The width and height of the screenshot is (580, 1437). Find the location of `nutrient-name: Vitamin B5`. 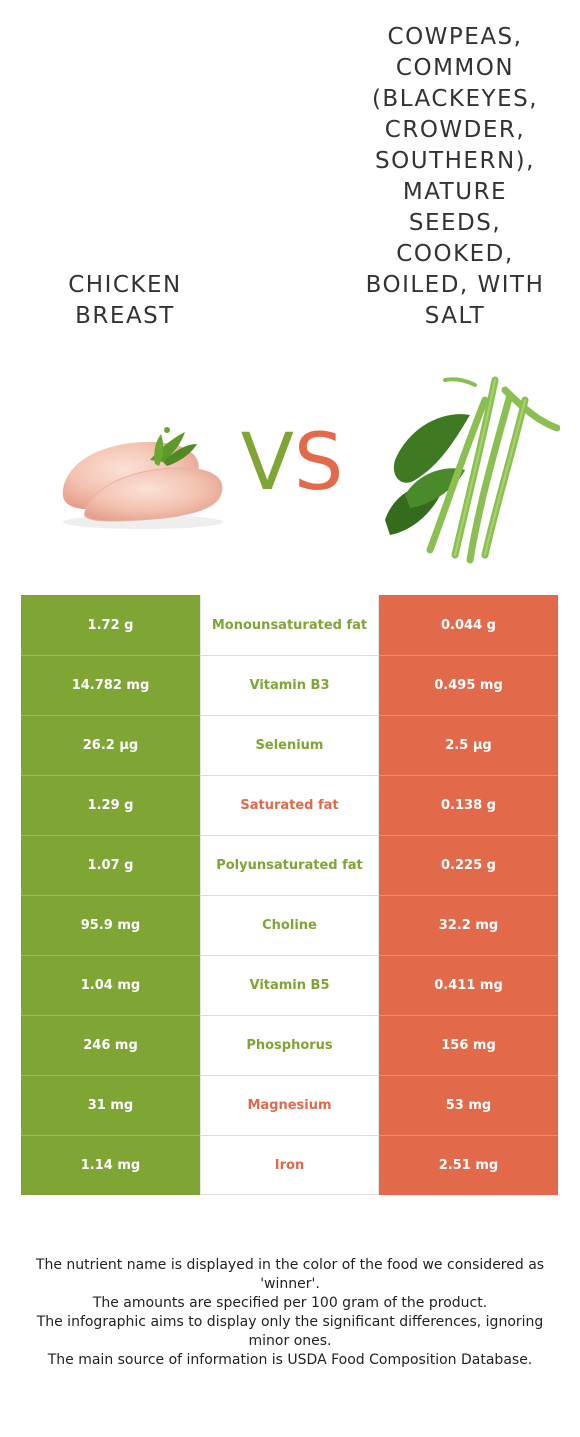

nutrient-name: Vitamin B5 is located at coordinates (289, 985).